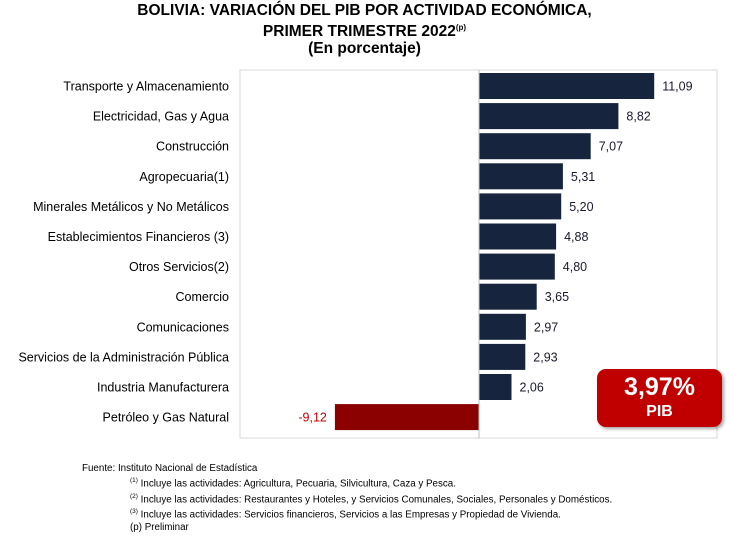 Image resolution: width=729 pixels, height=537 pixels. Describe the element at coordinates (611, 147) in the screenshot. I see `value-label-2: 7,07` at that location.